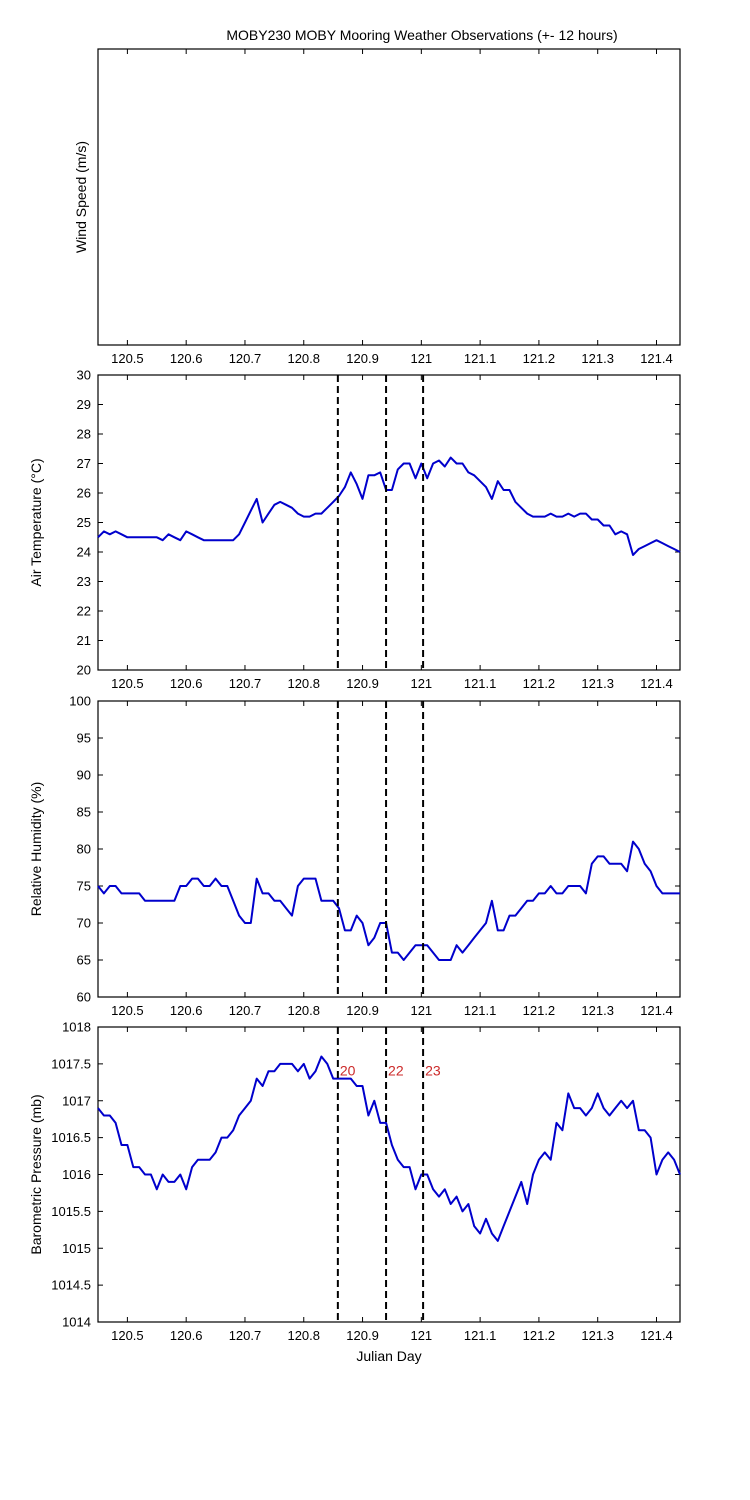 This screenshot has width=750, height=1500. Describe the element at coordinates (36, 849) in the screenshot. I see `y-axis-label: Relative Humidity (%)` at that location.